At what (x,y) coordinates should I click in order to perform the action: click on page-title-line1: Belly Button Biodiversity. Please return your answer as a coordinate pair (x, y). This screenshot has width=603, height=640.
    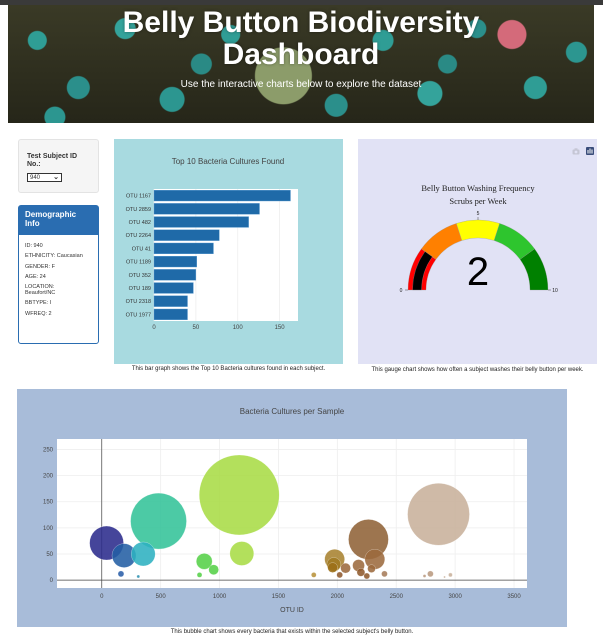
    Looking at the image, I should click on (301, 22).